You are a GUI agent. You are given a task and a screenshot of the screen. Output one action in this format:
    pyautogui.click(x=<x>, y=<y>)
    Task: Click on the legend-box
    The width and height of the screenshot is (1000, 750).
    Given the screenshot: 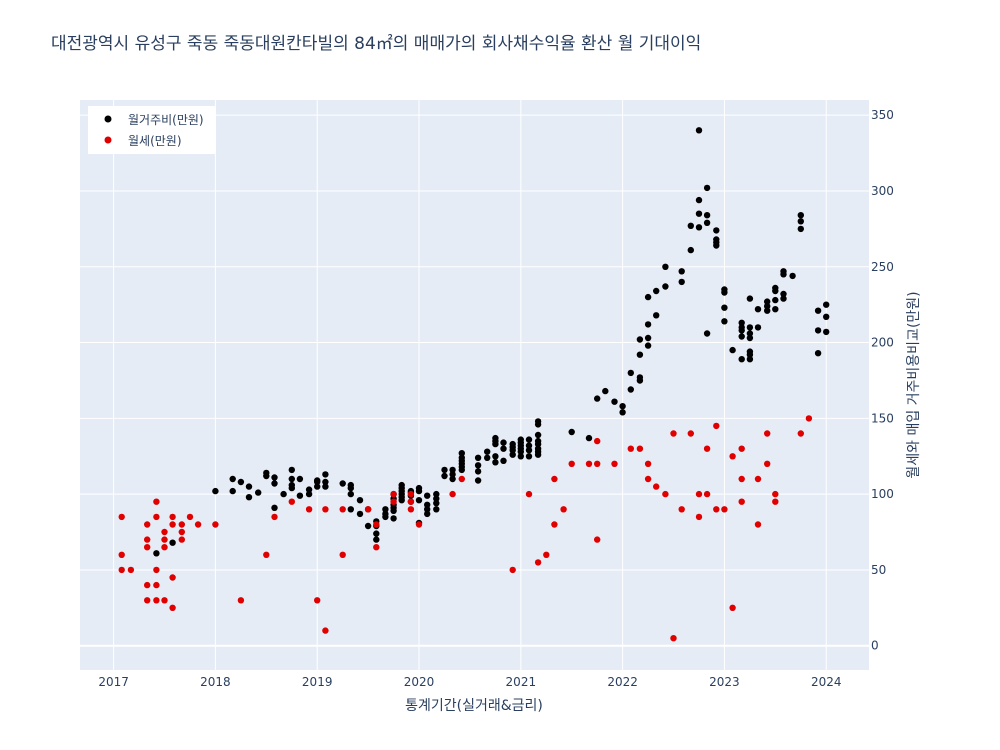 What is the action you would take?
    pyautogui.click(x=152, y=130)
    